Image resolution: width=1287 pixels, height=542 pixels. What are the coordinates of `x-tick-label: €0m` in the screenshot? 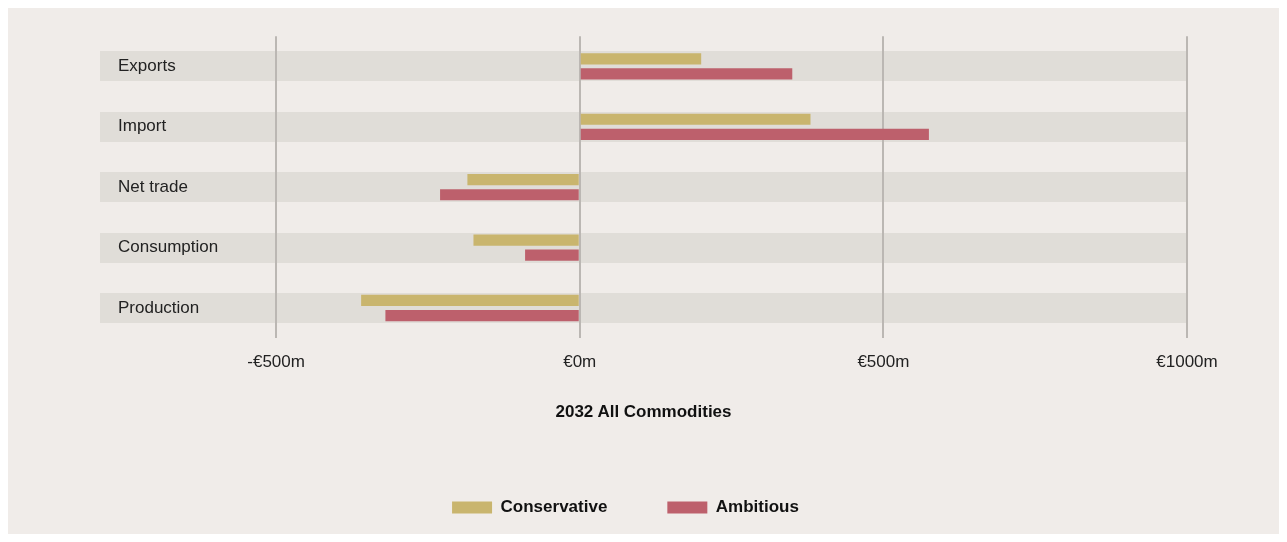 It's located at (580, 362).